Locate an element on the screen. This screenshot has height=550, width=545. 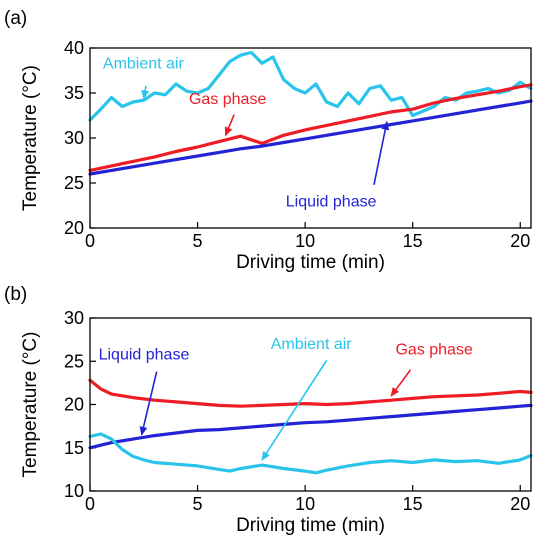
panel-b-x-axis-title: Driving time (min) is located at coordinates (310, 525).